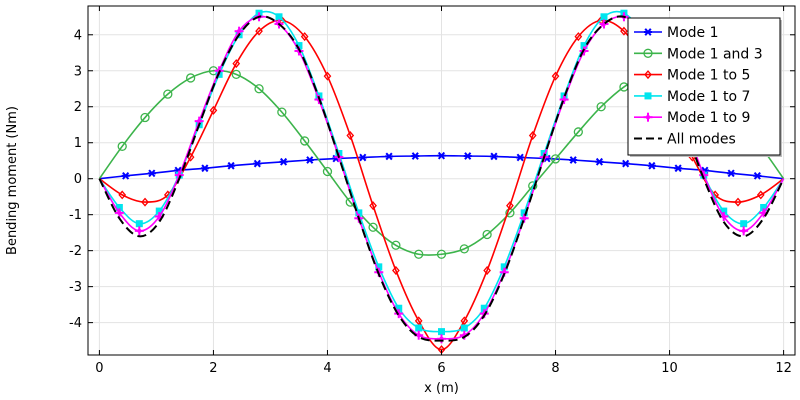  I want to click on legend-entry: Mode 1 to 5, so click(692, 76).